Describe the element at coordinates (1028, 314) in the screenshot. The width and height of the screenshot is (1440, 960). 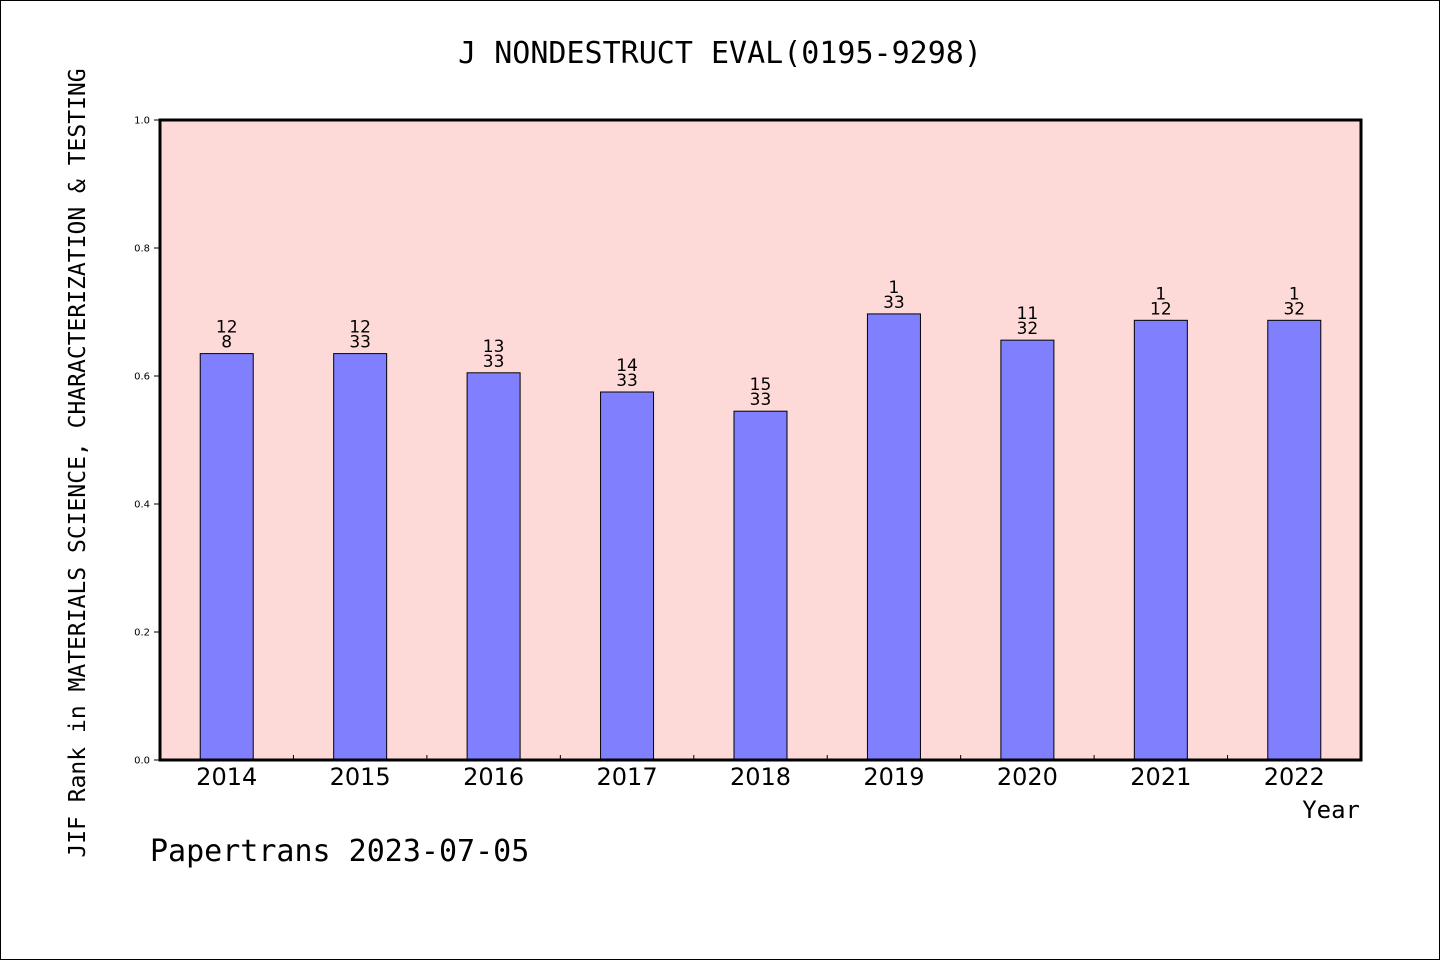
I see `bar-label-rank: 11` at that location.